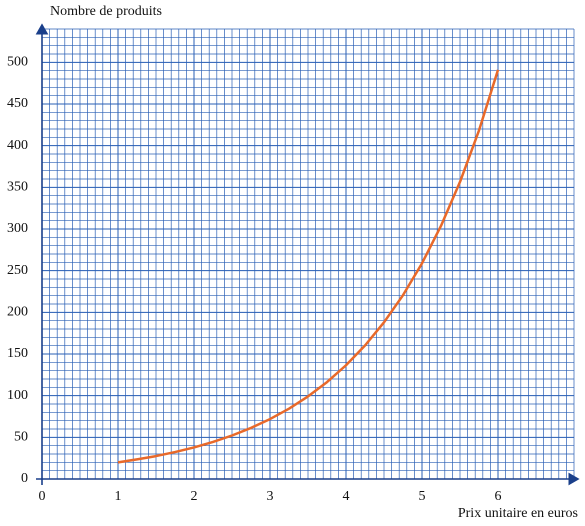 Image resolution: width=585 pixels, height=526 pixels. Describe the element at coordinates (17, 187) in the screenshot. I see `y-tick-label: 350` at that location.